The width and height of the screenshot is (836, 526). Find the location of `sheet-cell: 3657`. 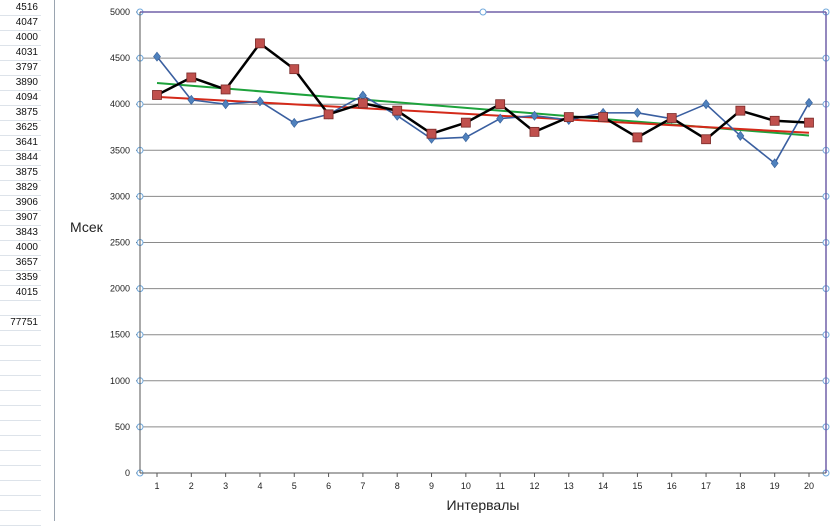

sheet-cell: 3657 is located at coordinates (20, 263).